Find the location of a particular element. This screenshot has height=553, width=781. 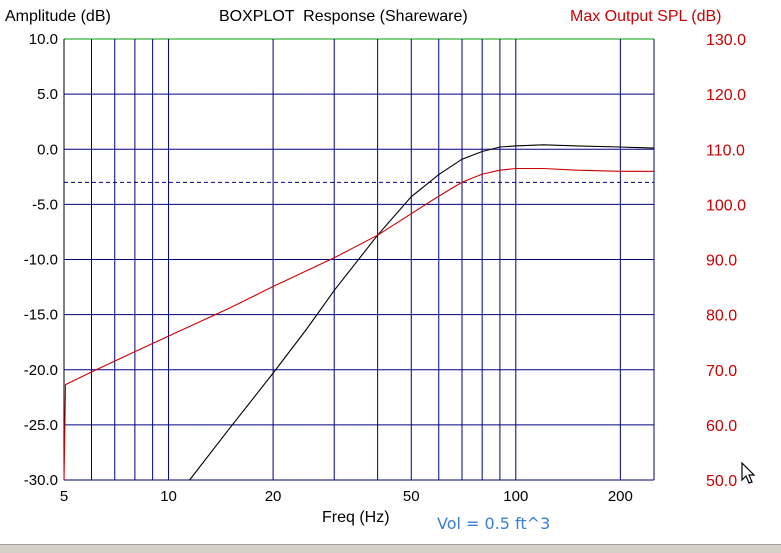

mouse-pointer-icon is located at coordinates (748, 473).